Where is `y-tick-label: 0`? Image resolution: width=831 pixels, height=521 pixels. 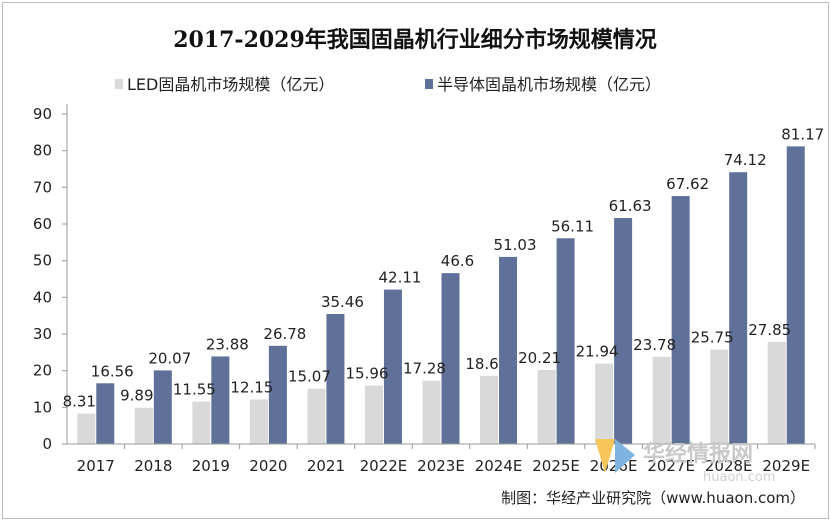
y-tick-label: 0 is located at coordinates (47, 444).